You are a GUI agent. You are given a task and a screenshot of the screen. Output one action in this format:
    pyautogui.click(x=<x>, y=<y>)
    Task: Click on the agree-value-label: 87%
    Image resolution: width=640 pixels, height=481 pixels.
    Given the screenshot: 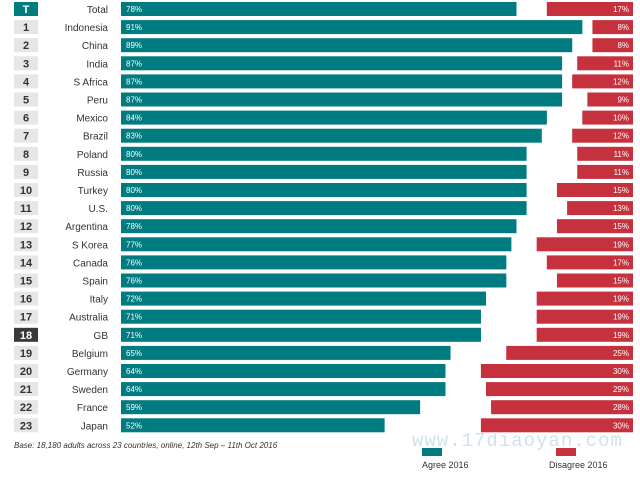 What is the action you would take?
    pyautogui.click(x=134, y=63)
    